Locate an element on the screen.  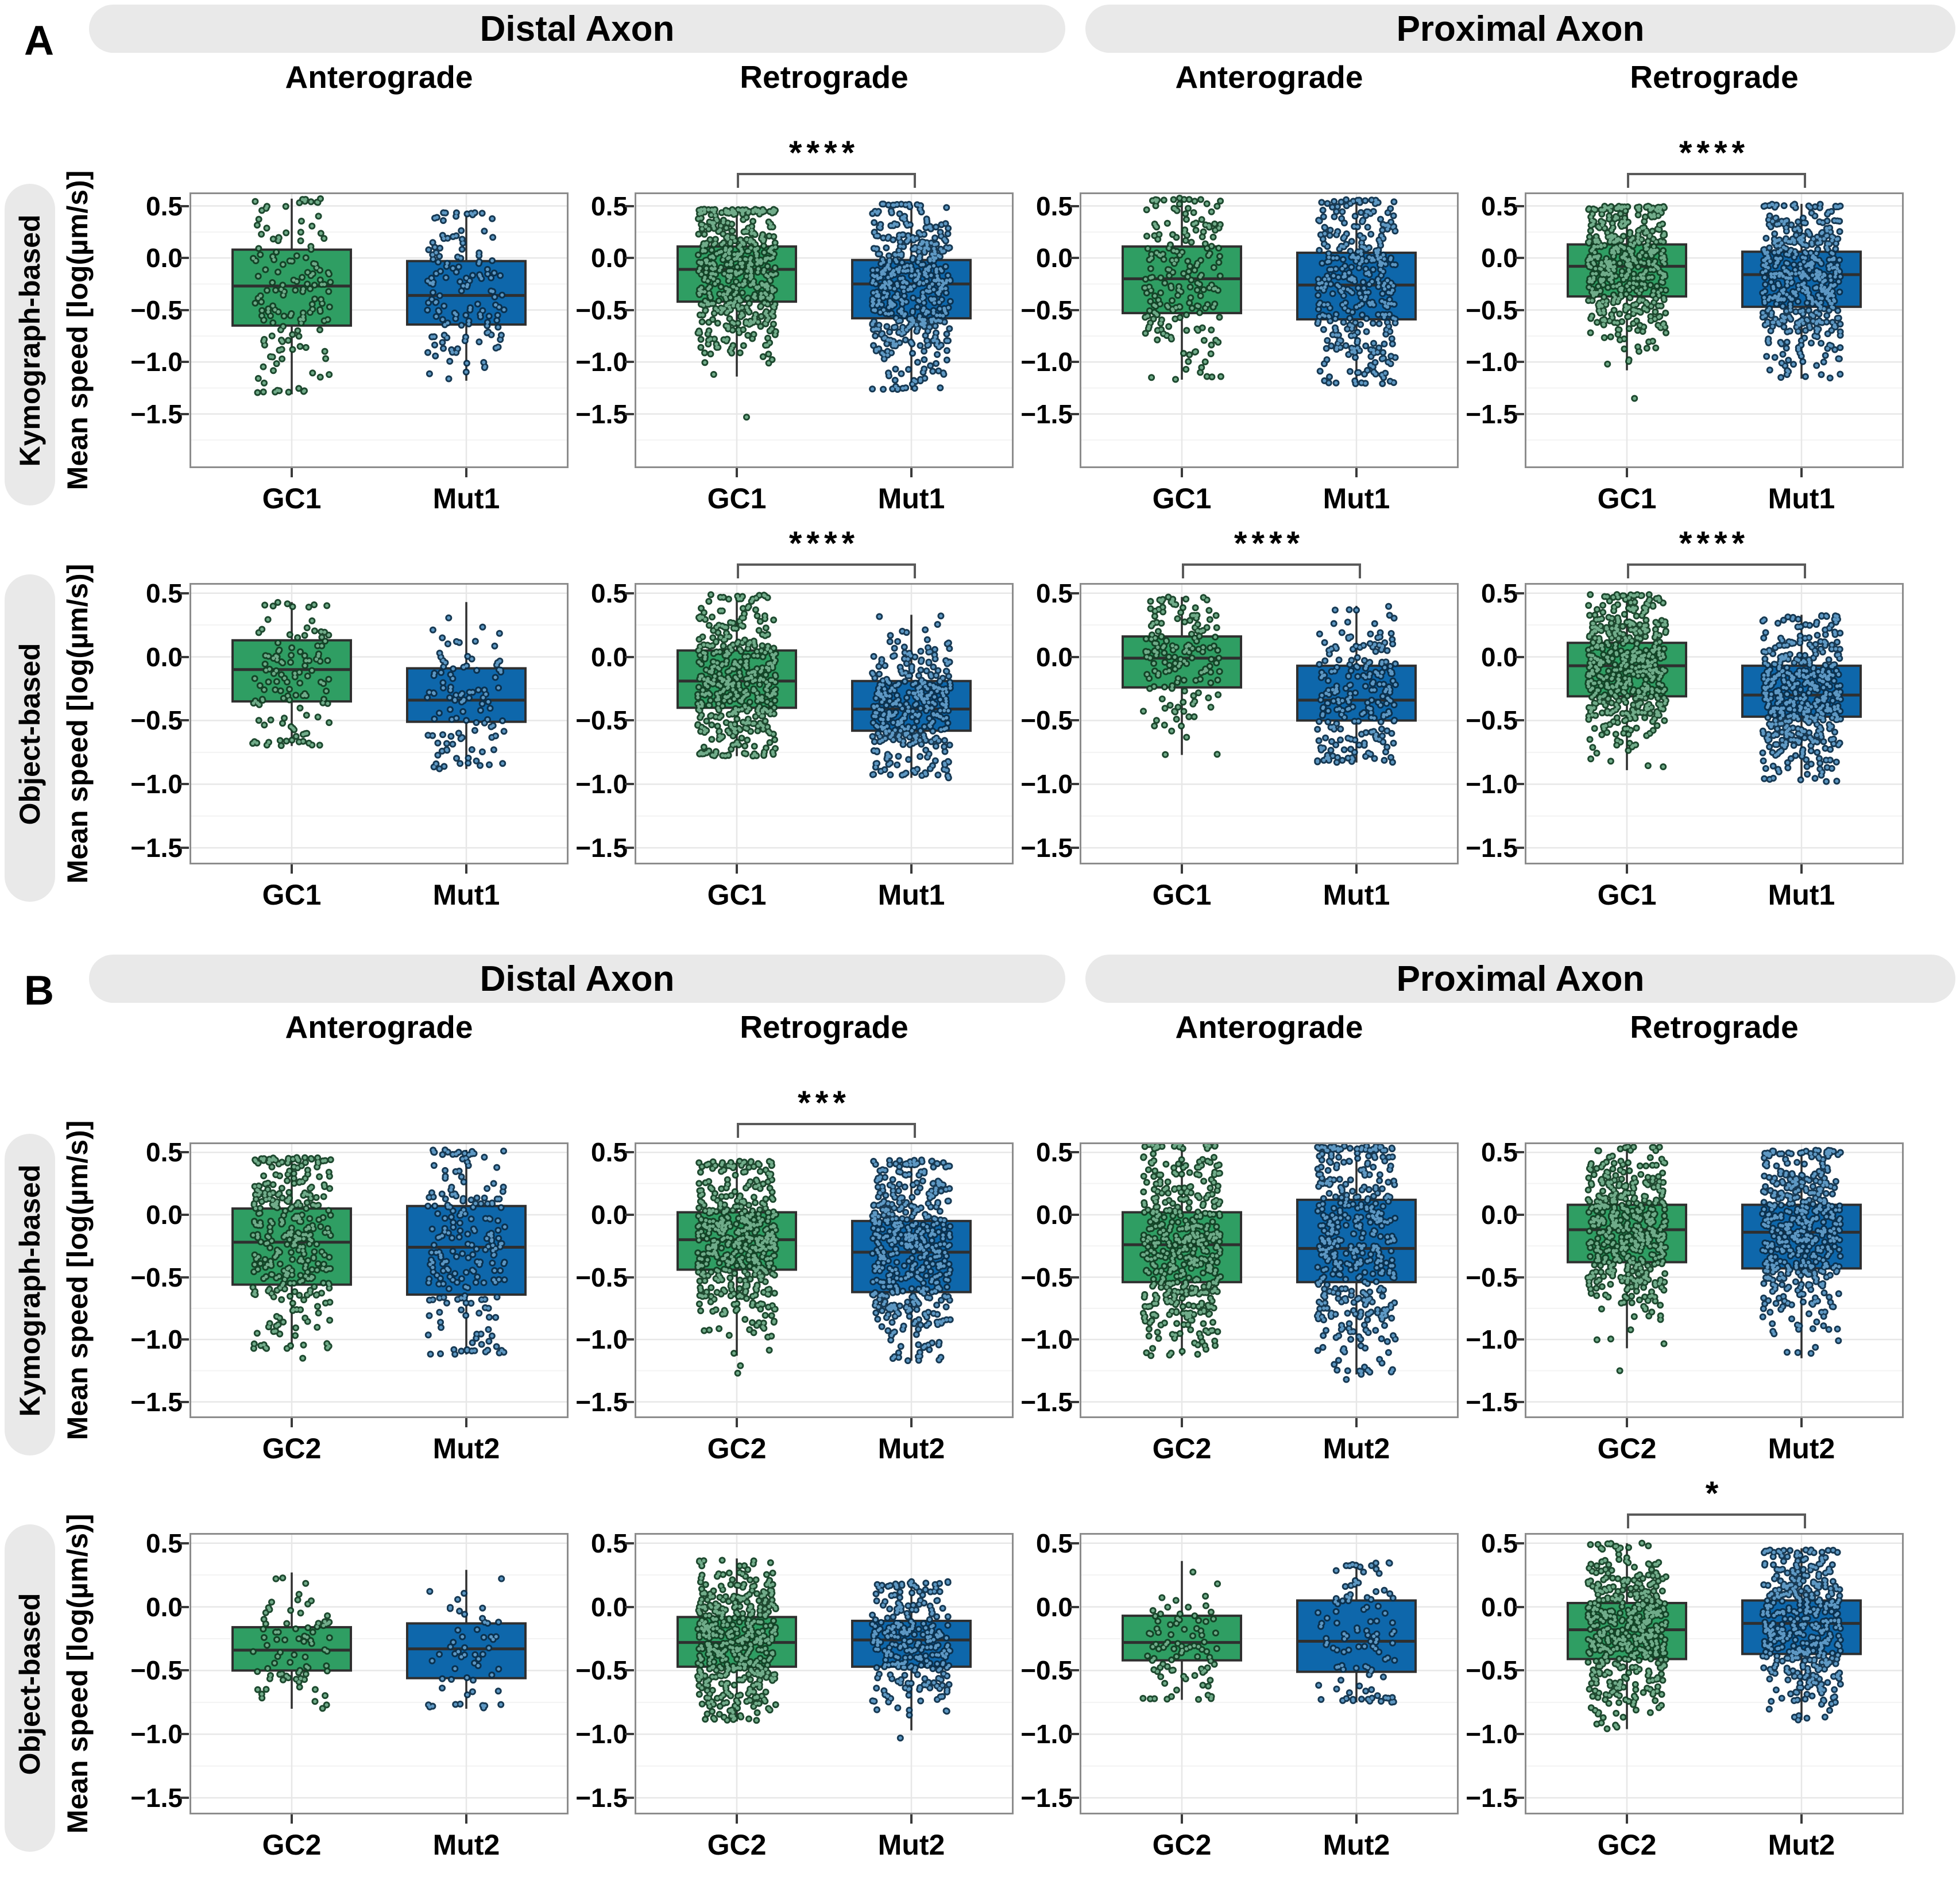
column-title-0: Anterograde is located at coordinates (379, 77).